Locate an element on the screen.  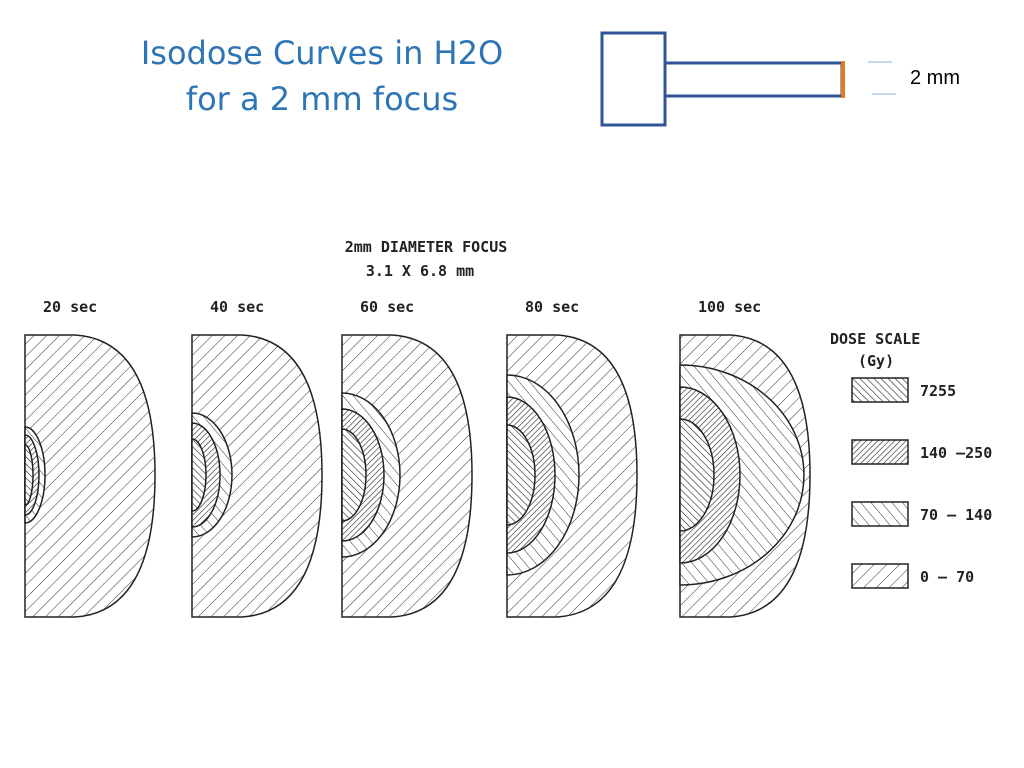
figure-subtitle: 3.1 X 6.8 mm is located at coordinates (420, 271).